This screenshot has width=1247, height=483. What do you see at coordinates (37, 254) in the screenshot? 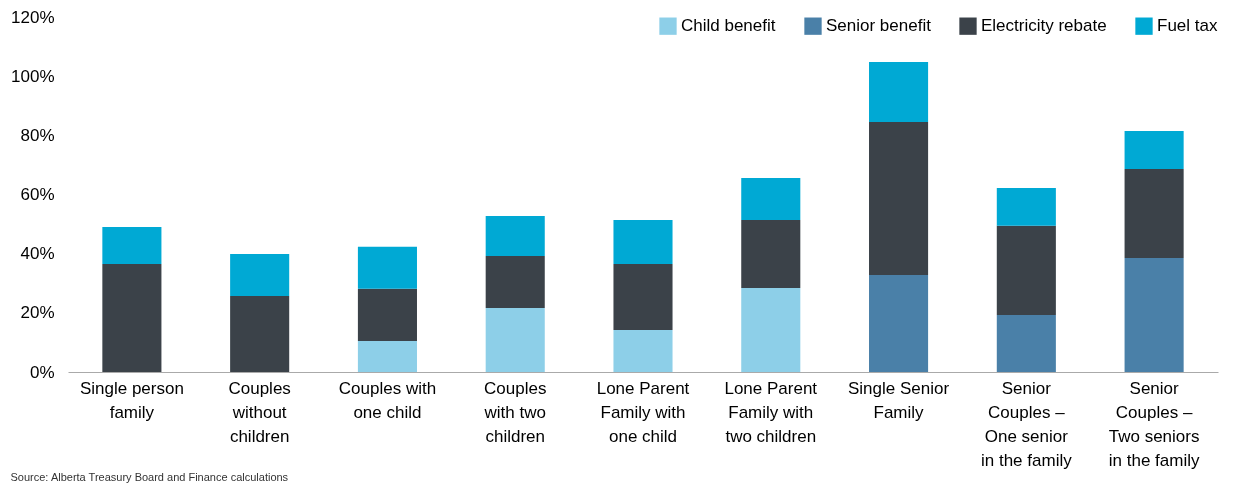
I see `y-tick-label: 40%` at bounding box center [37, 254].